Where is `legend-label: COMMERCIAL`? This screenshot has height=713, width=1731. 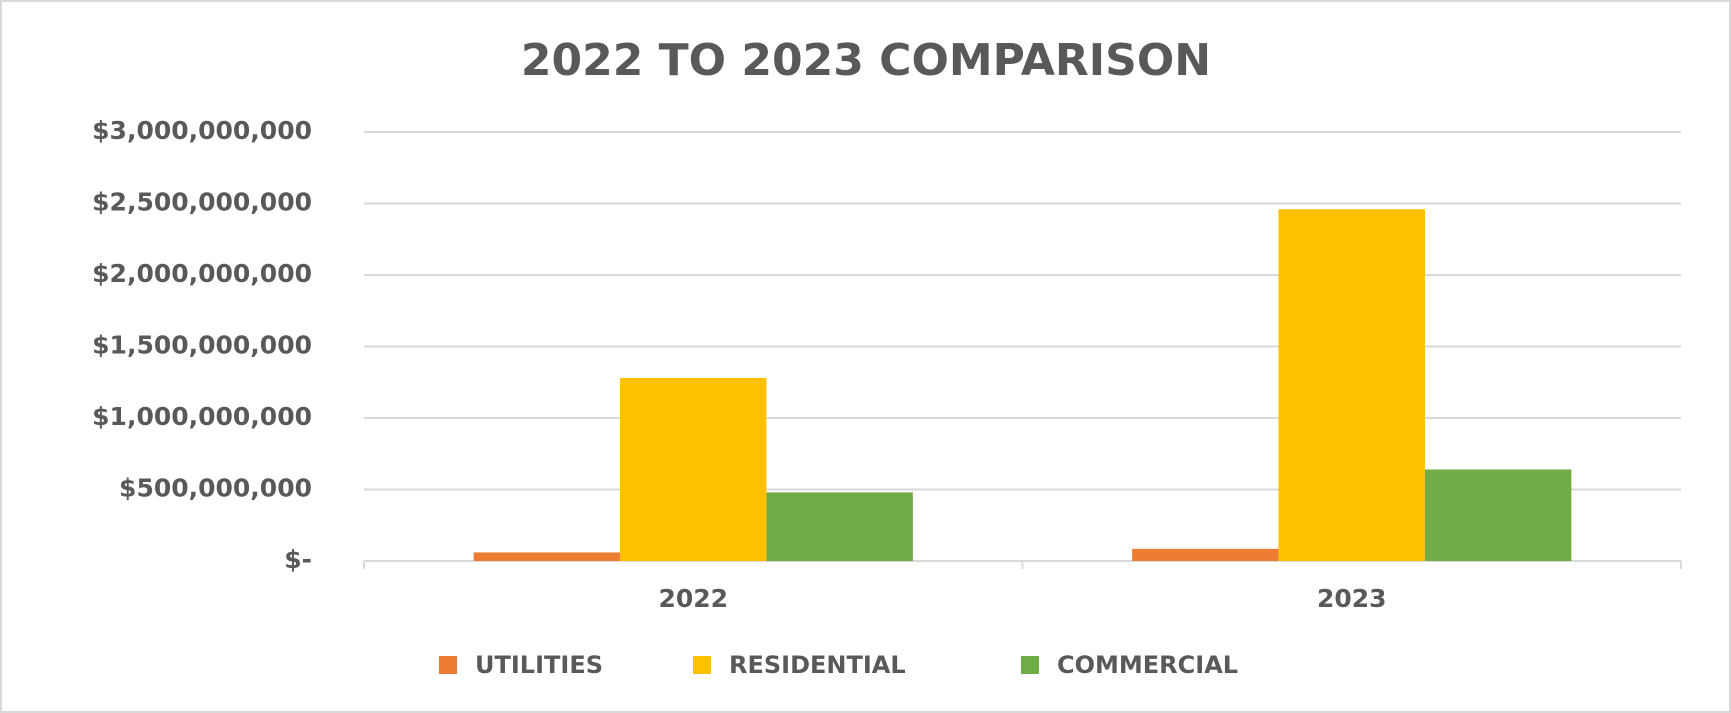
legend-label: COMMERCIAL is located at coordinates (1147, 665).